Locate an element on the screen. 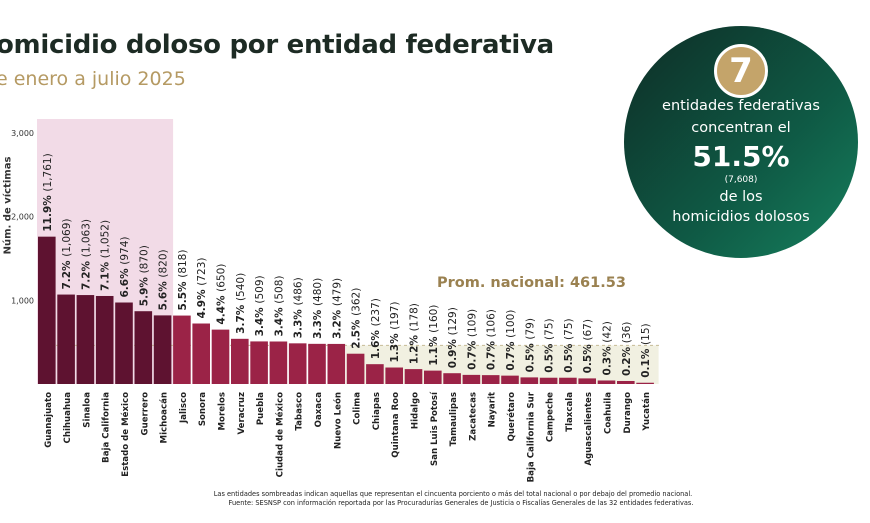 This screenshot has height=523, width=870. bar-value-label: 0.7% (106) is located at coordinates (492, 339).